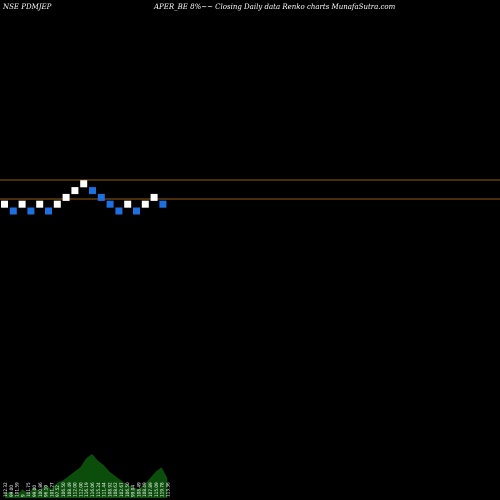  Describe the element at coordinates (5, 489) in the screenshot. I see `volume-label: 102.32` at that location.